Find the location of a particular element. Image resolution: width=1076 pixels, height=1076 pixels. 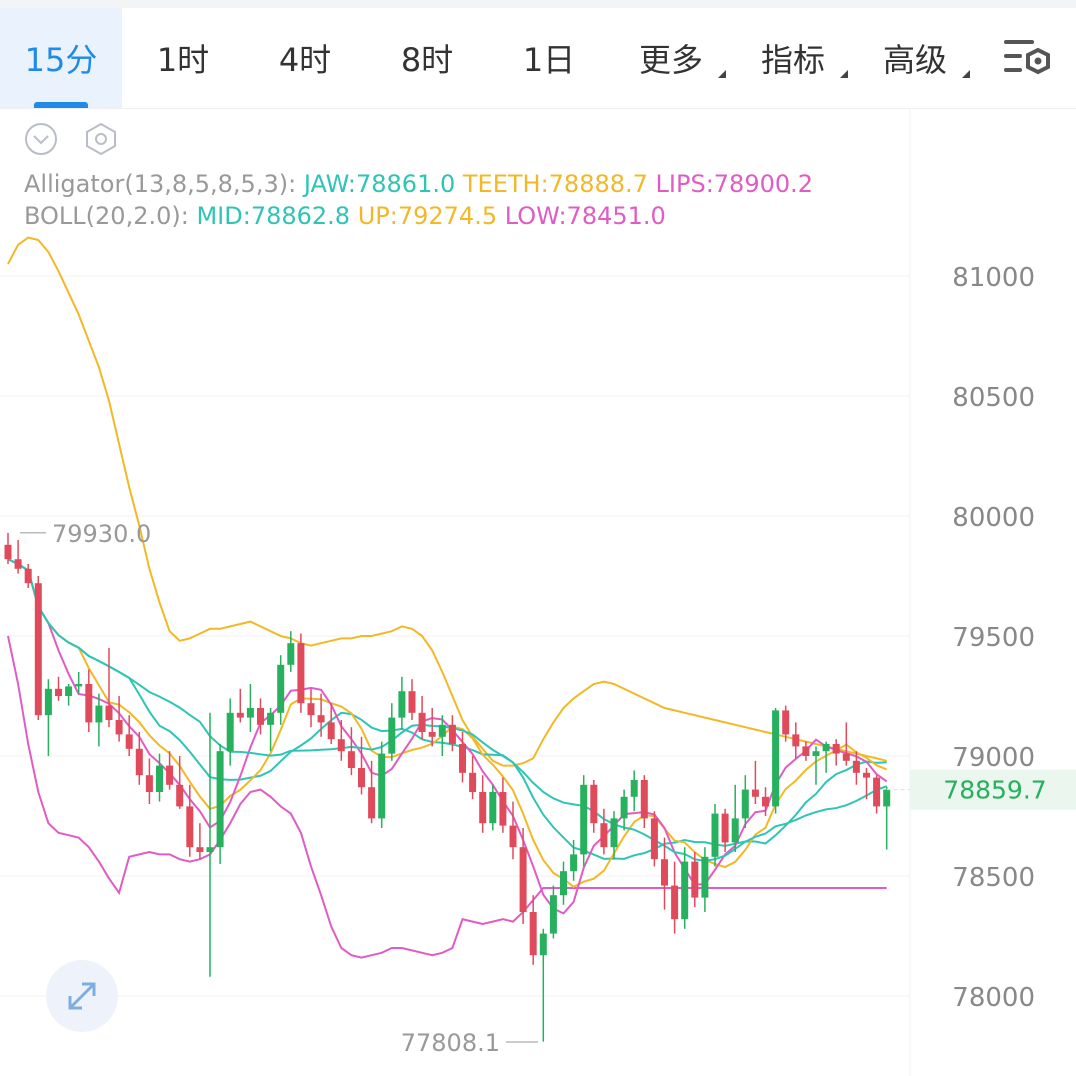

tab-7: 高级 is located at coordinates (915, 58).